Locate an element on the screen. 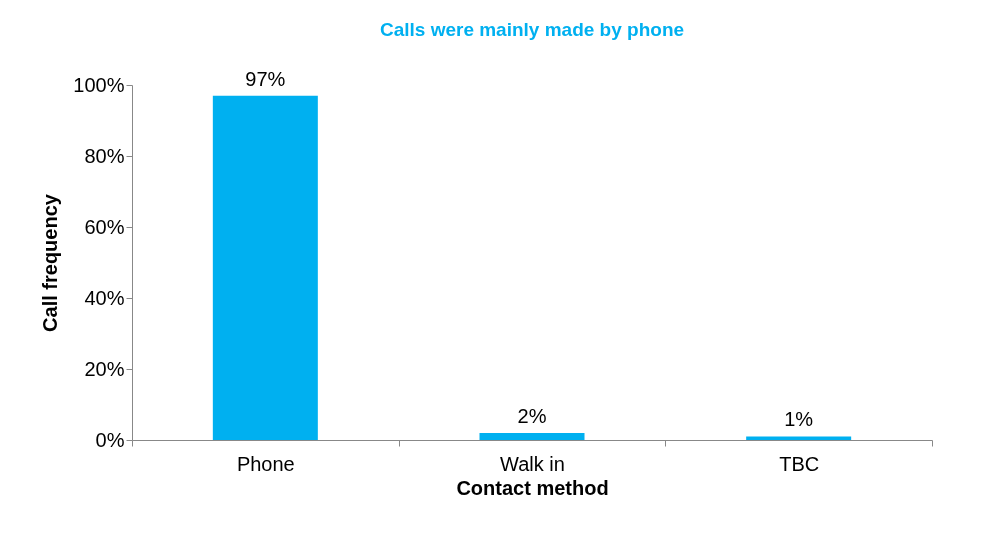 The width and height of the screenshot is (1005, 544). y-tick-label: 80% is located at coordinates (104, 155).